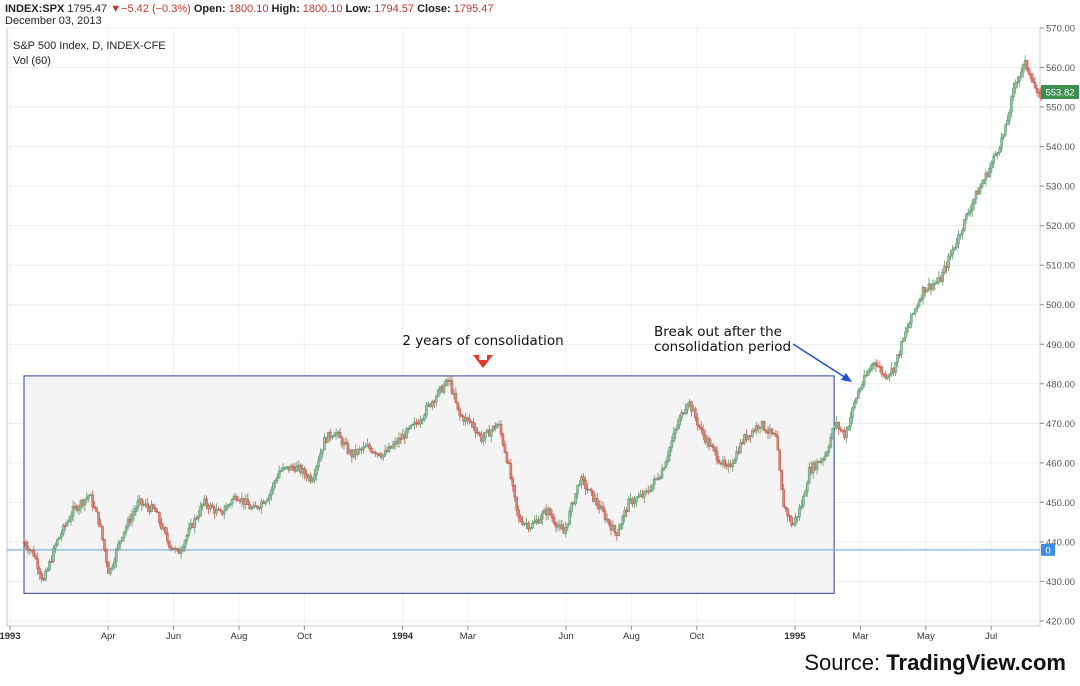 Image resolution: width=1080 pixels, height=686 pixels. I want to click on y-tick-label: 530.00, so click(1060, 187).